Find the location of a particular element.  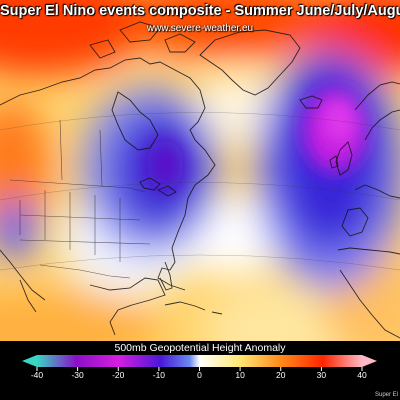

legend-title: 500mb Geopotential Height Anomaly is located at coordinates (200, 348).